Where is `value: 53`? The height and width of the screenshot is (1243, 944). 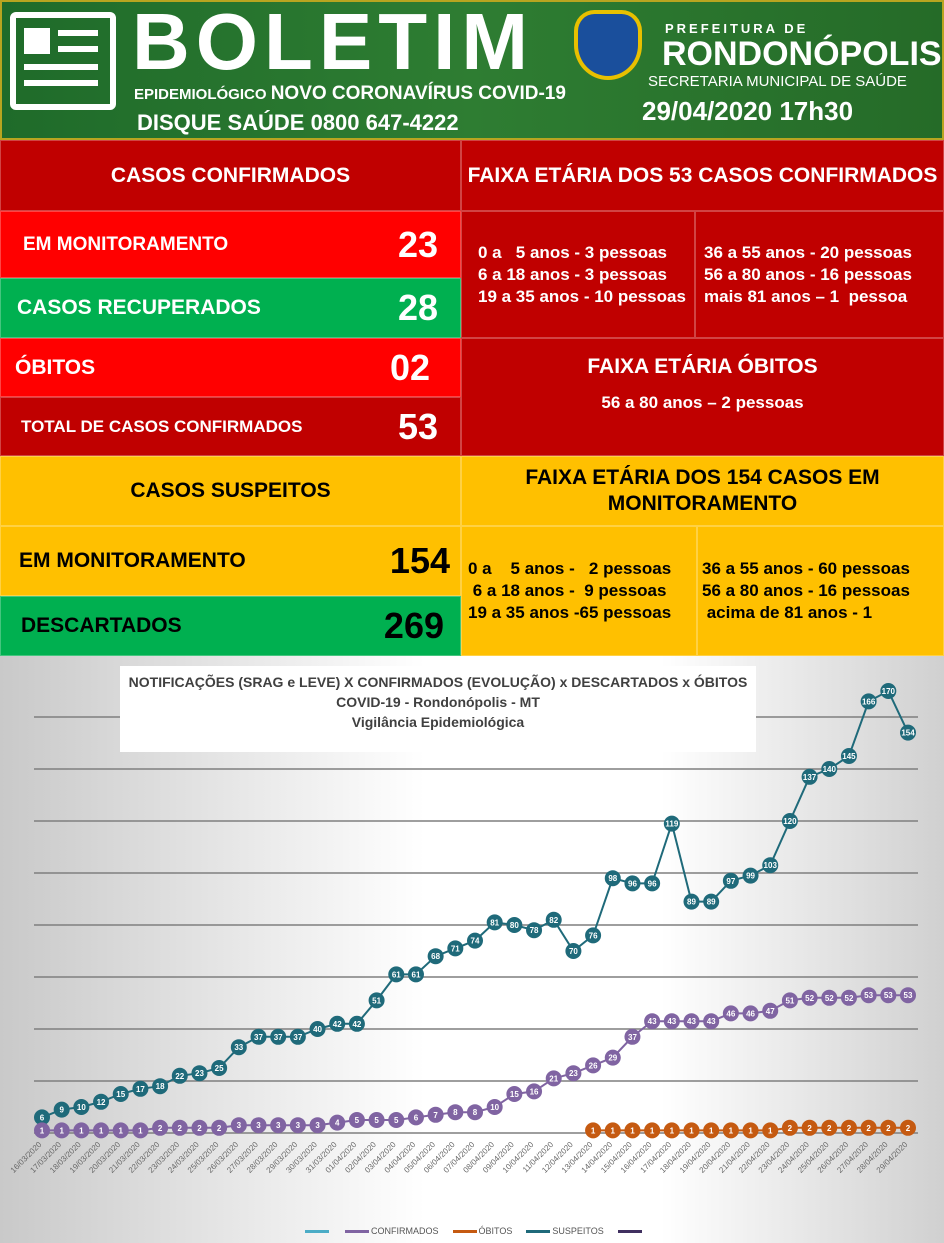
value: 53 is located at coordinates (417, 426).